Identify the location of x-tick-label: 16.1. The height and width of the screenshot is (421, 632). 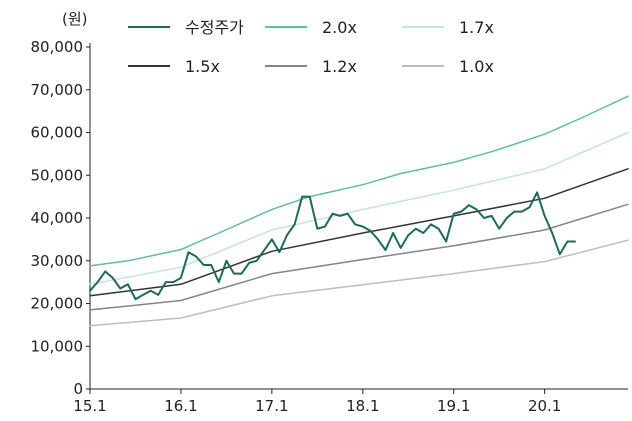
(180, 406).